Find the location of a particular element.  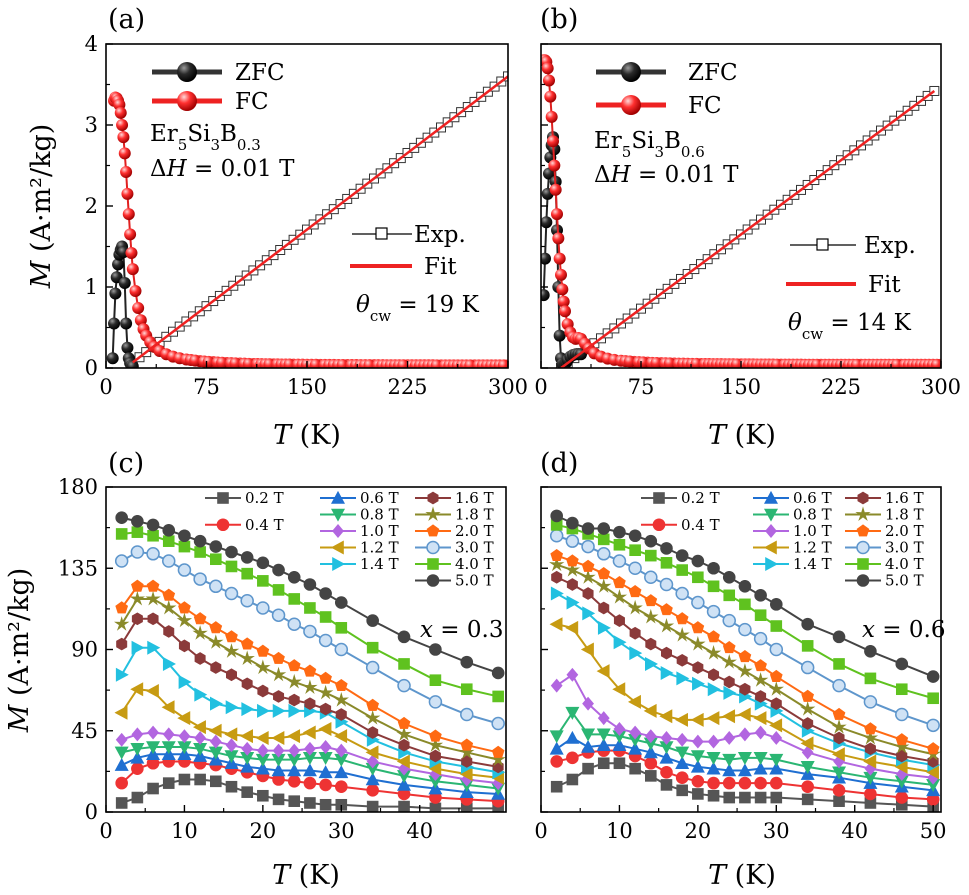

y-tick-label-a: 3 is located at coordinates (91, 125).